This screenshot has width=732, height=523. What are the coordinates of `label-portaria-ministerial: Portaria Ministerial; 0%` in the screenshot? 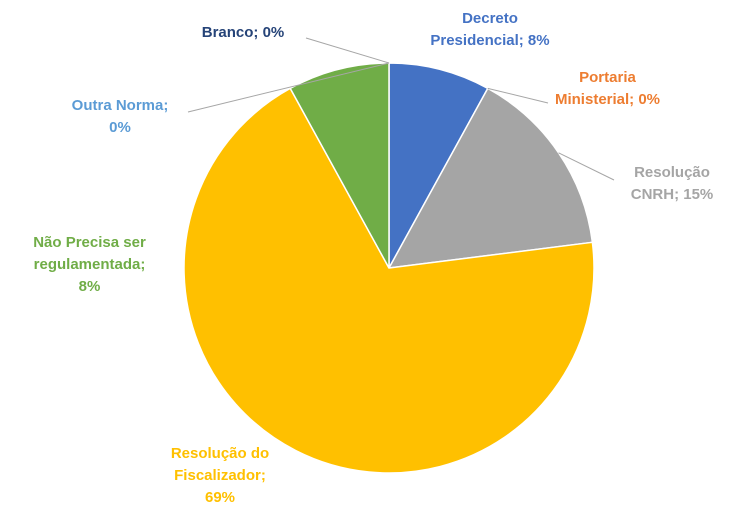 It's located at (607, 89).